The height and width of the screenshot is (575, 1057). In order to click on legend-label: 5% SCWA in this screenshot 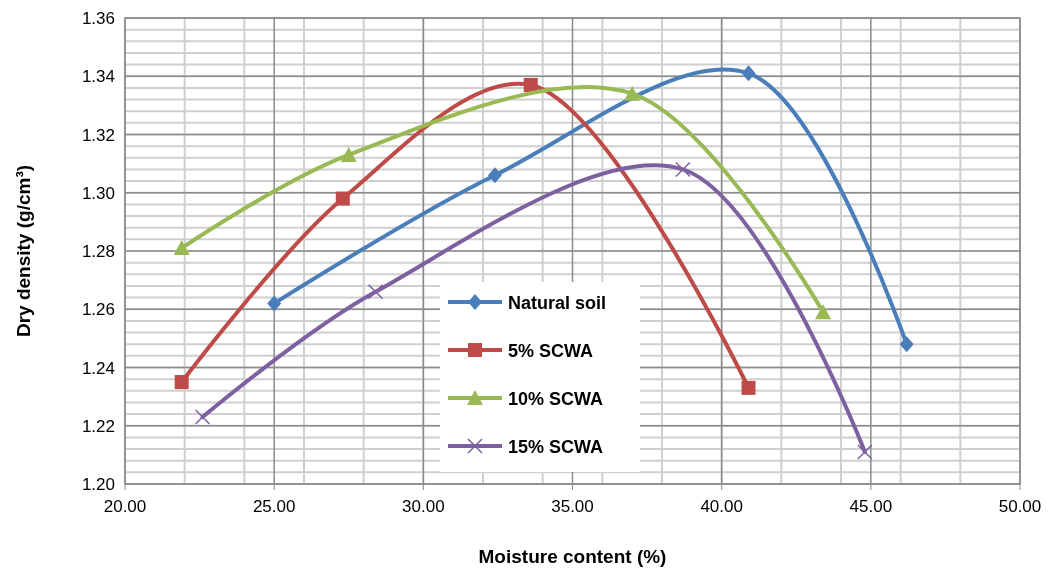, I will do `click(551, 351)`.